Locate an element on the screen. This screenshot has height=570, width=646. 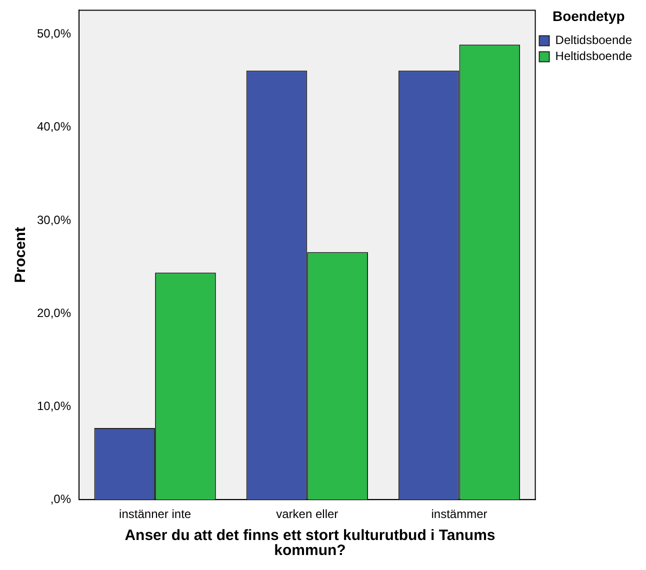
x-tick-label: instänner inte is located at coordinates (155, 514).